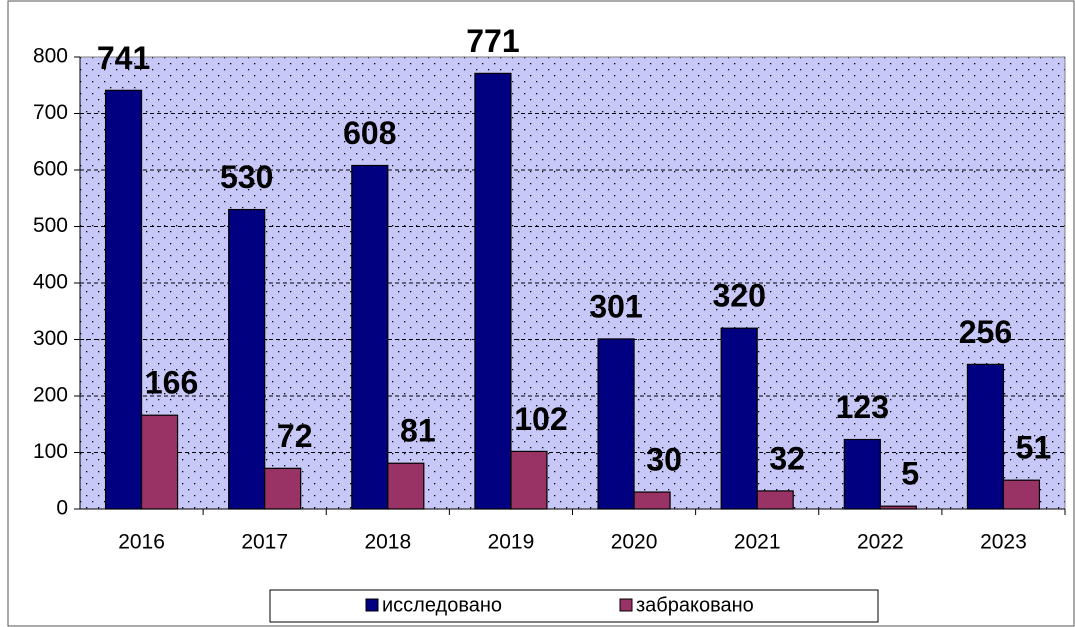 The height and width of the screenshot is (627, 1075). What do you see at coordinates (695, 605) in the screenshot?
I see `legend-label: забраковано` at bounding box center [695, 605].